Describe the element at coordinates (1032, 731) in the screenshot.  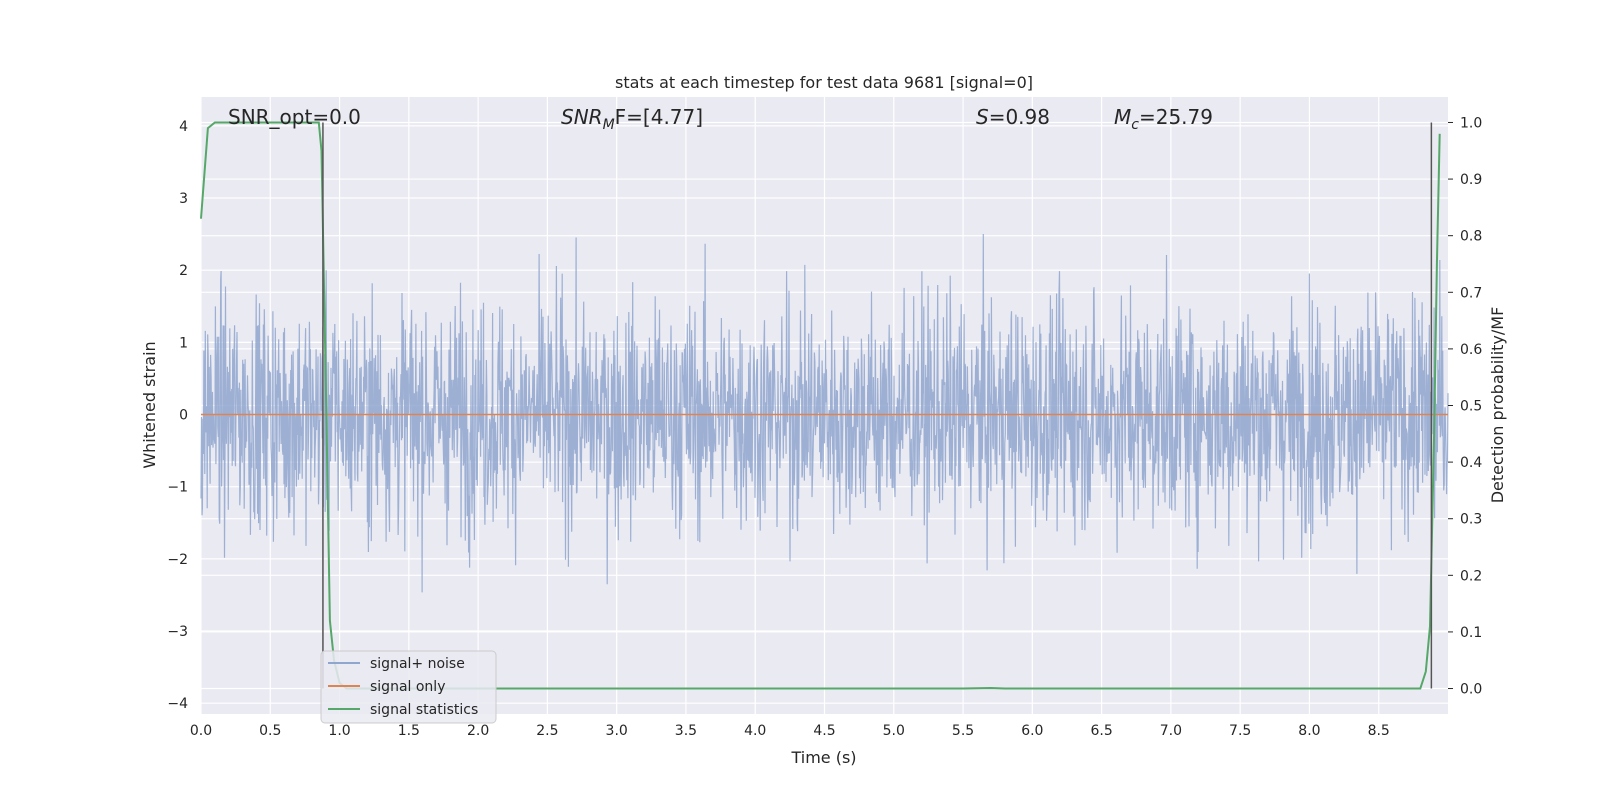
I see `x-tick-label: 6.0` at that location.